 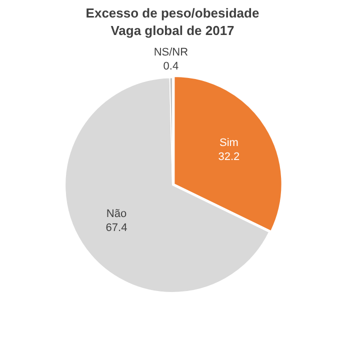 I want to click on slice-label: Sim, so click(x=228, y=142).